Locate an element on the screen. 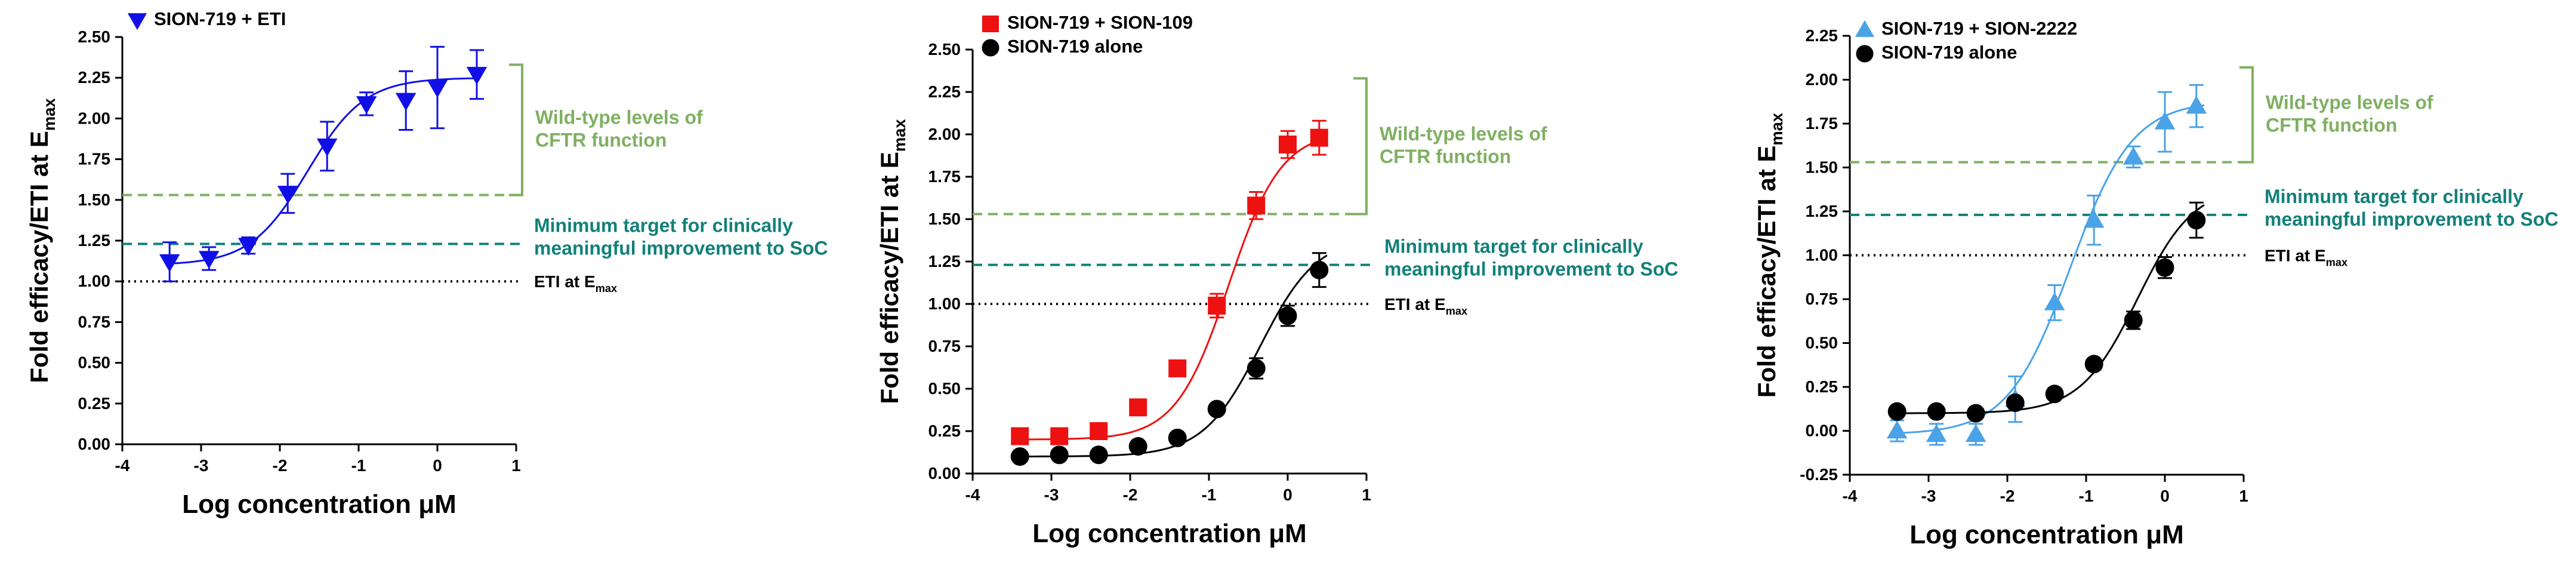  y-tick-label: 1.25 is located at coordinates (945, 261).